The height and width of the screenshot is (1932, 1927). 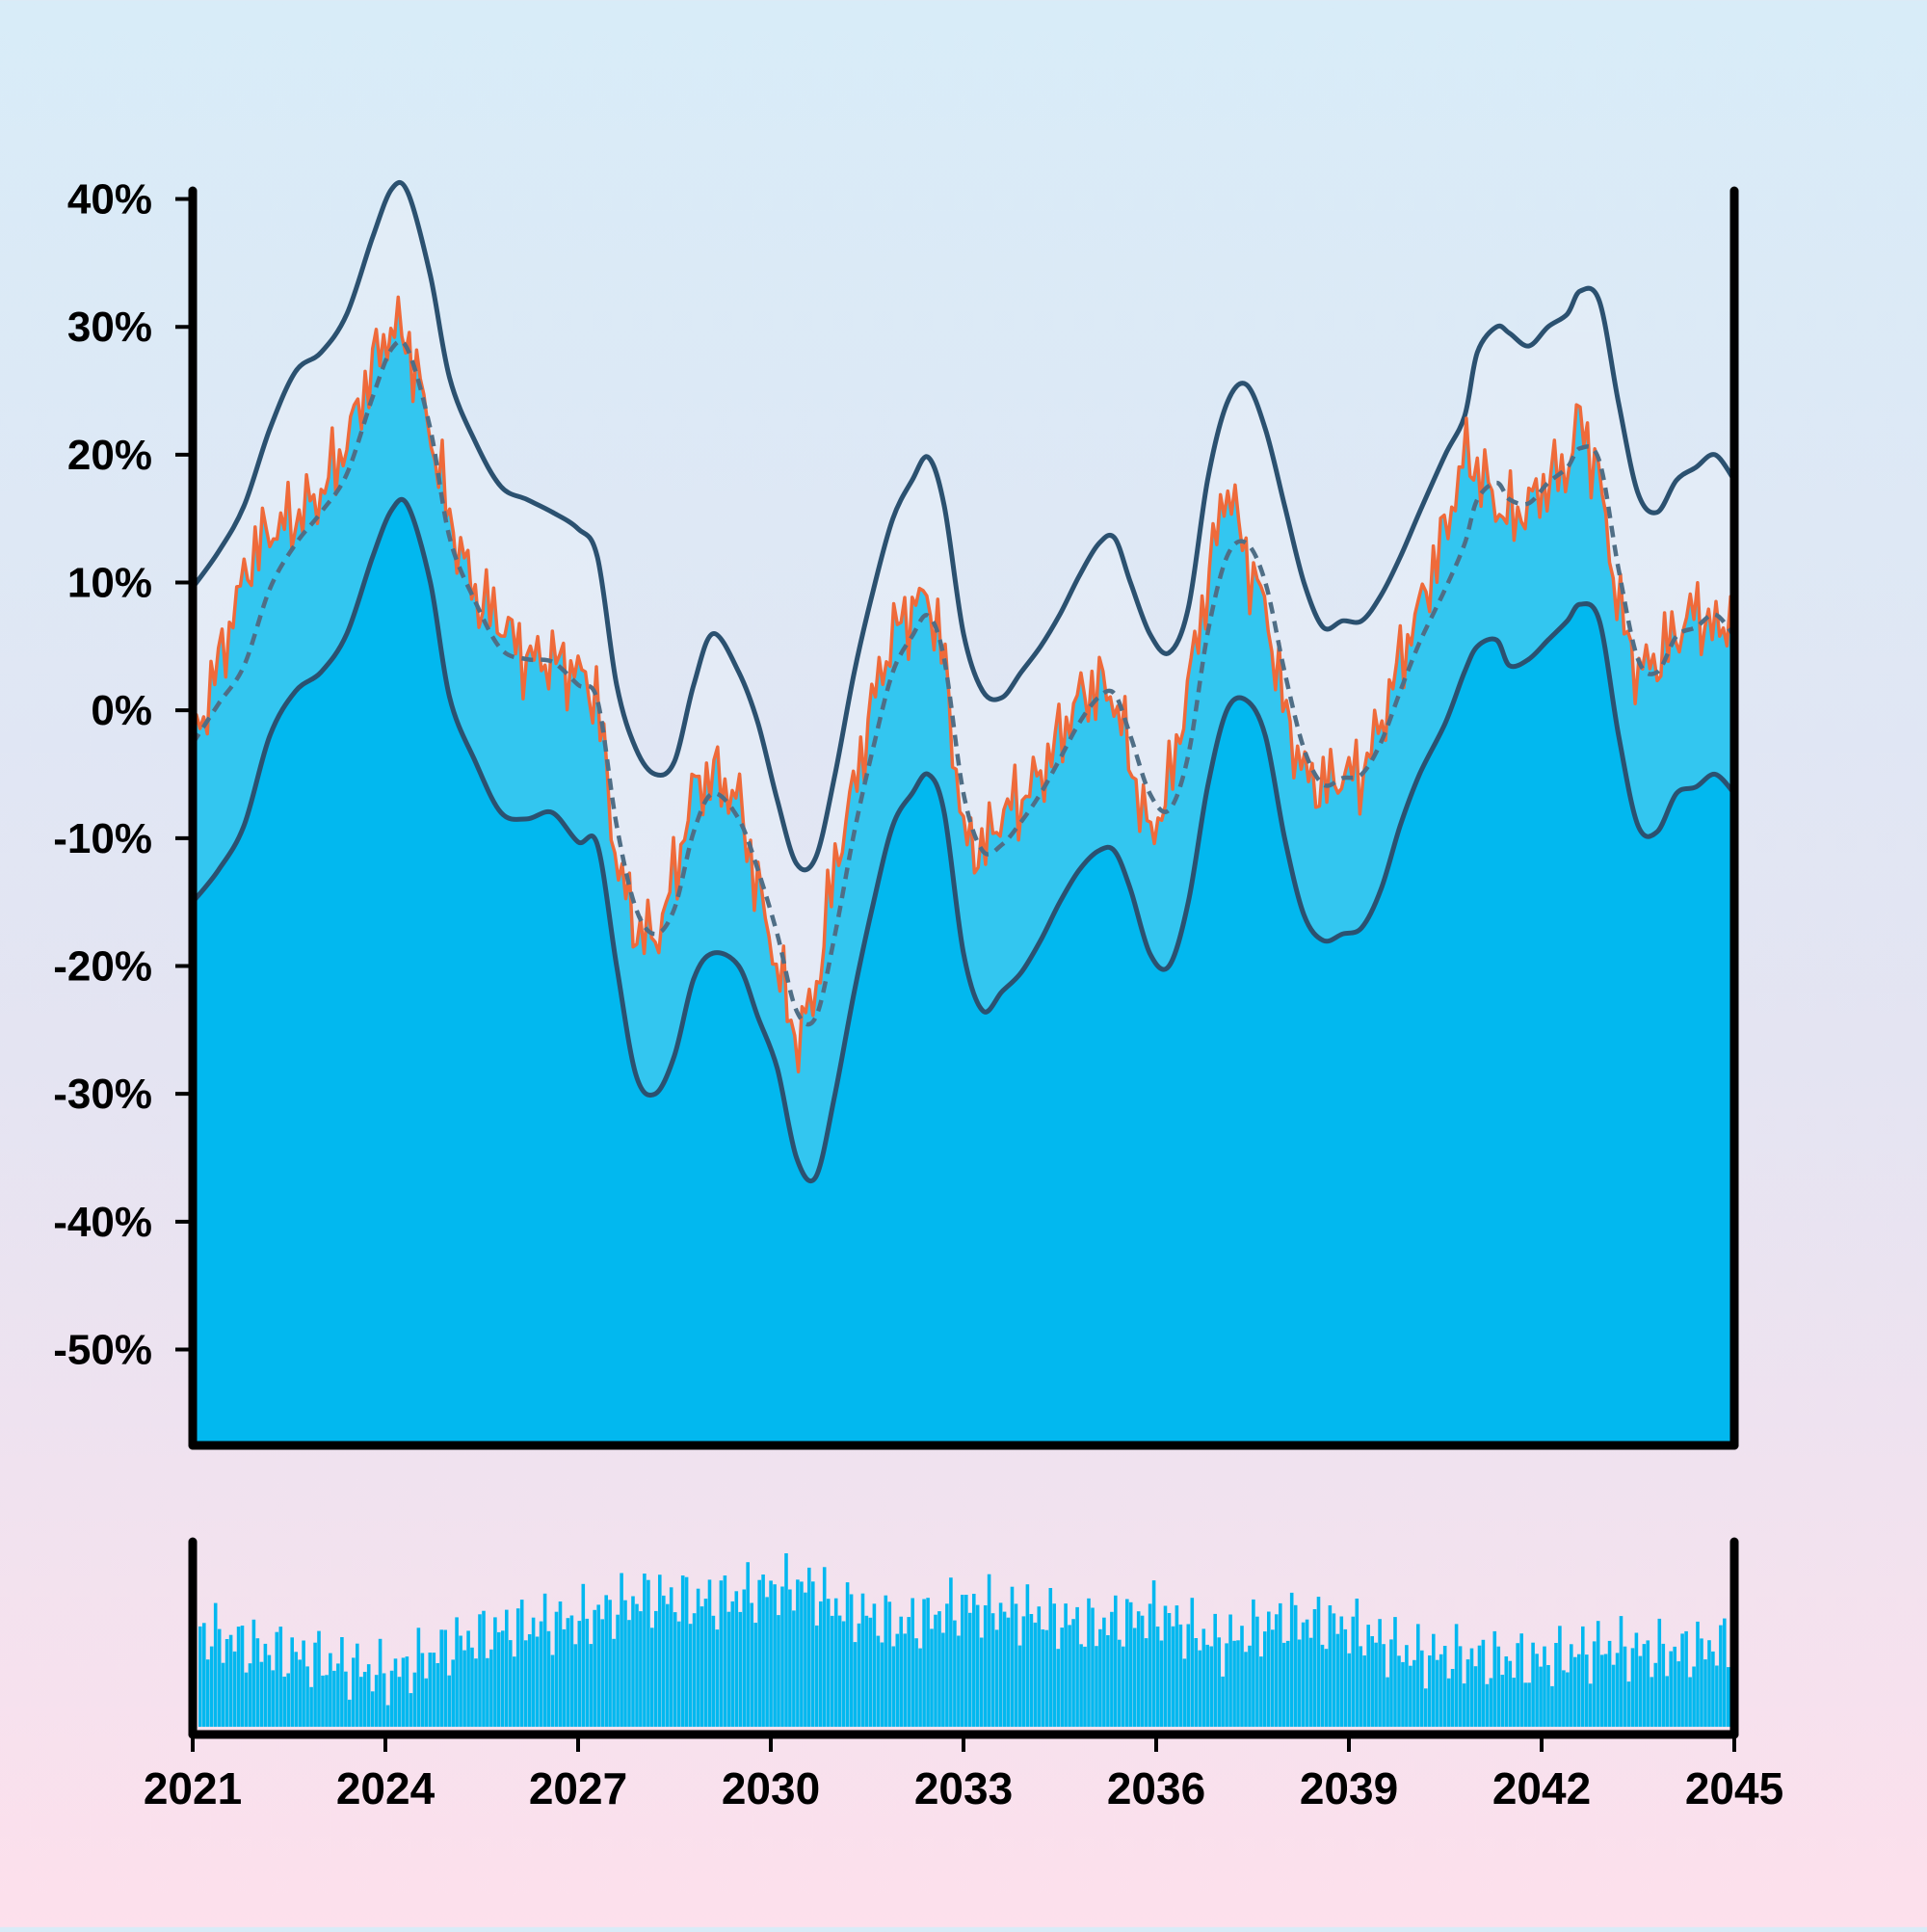 I want to click on y-tick-label: -40%, so click(x=103, y=1222).